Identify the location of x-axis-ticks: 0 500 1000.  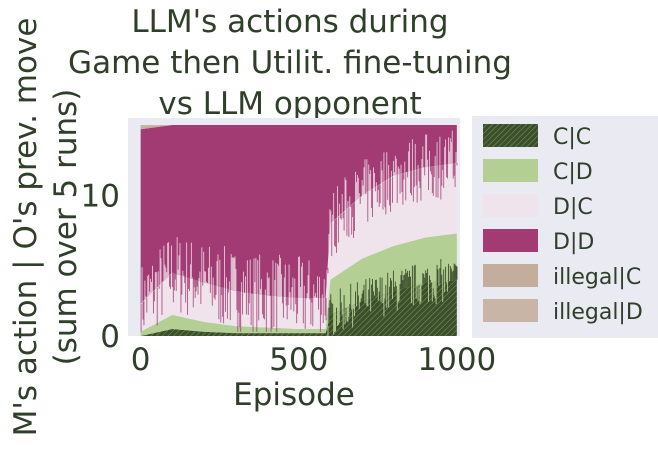
(314, 360).